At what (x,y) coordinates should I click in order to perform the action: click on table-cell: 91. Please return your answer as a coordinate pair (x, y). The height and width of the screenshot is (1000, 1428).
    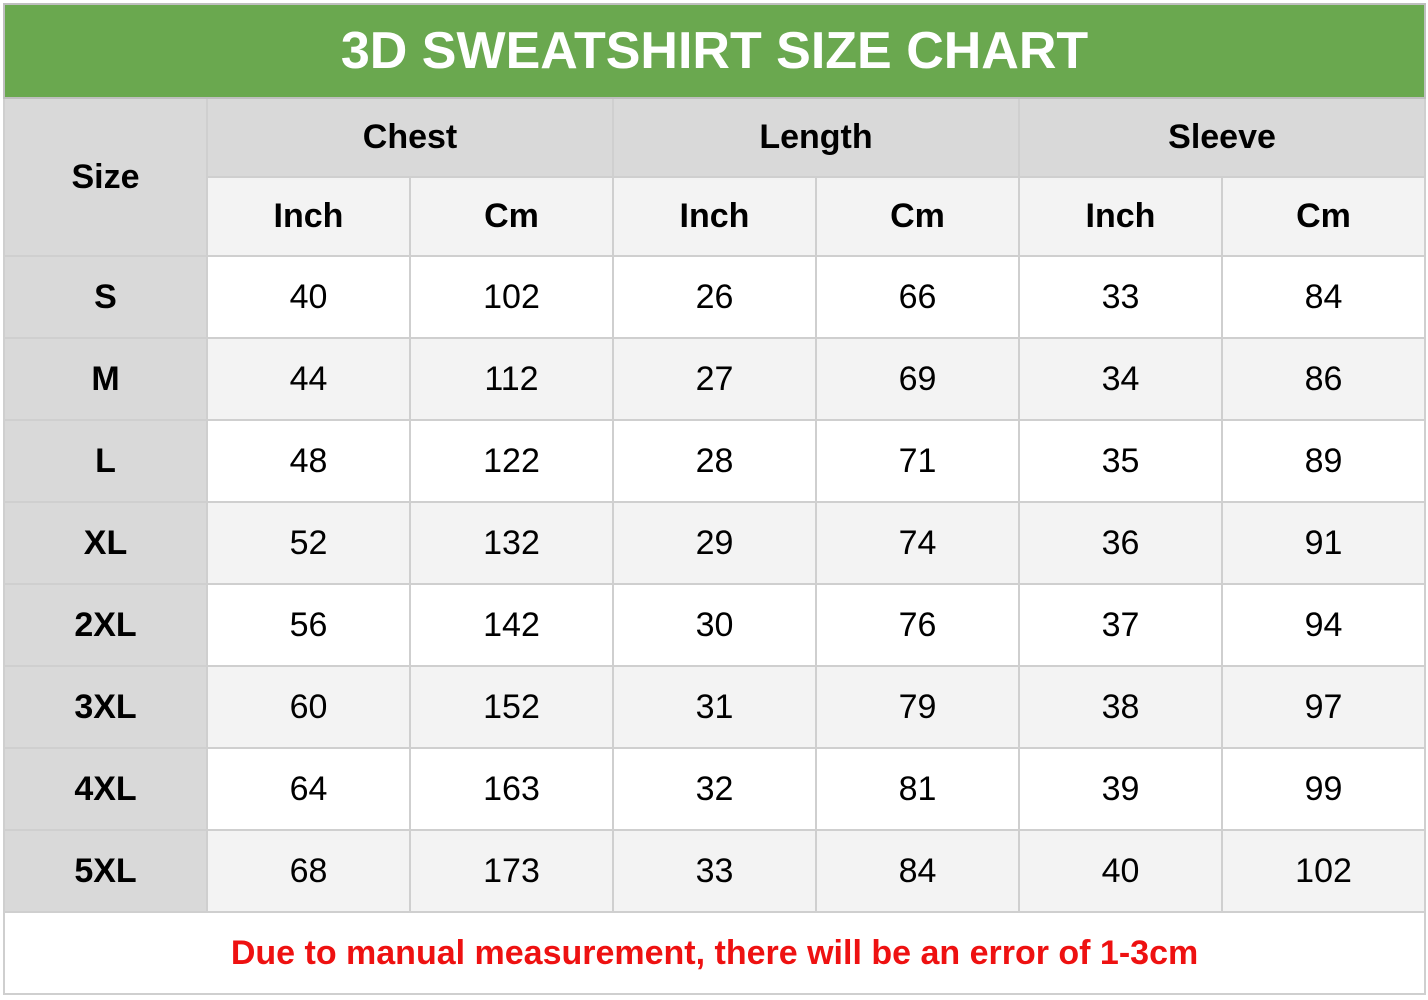
    Looking at the image, I should click on (1323, 543).